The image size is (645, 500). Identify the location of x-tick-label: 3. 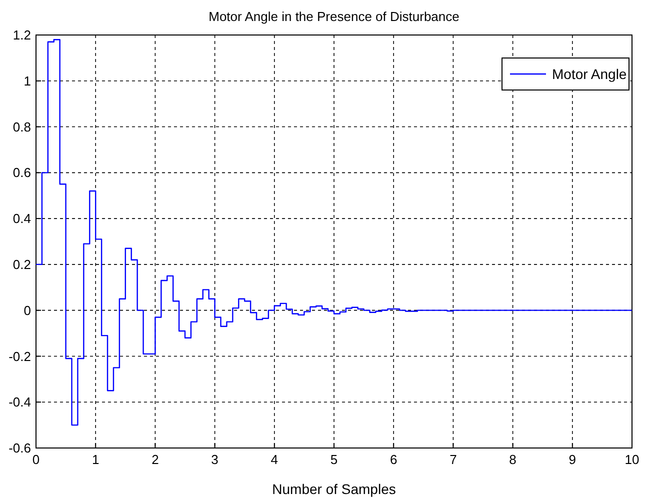
(214, 459).